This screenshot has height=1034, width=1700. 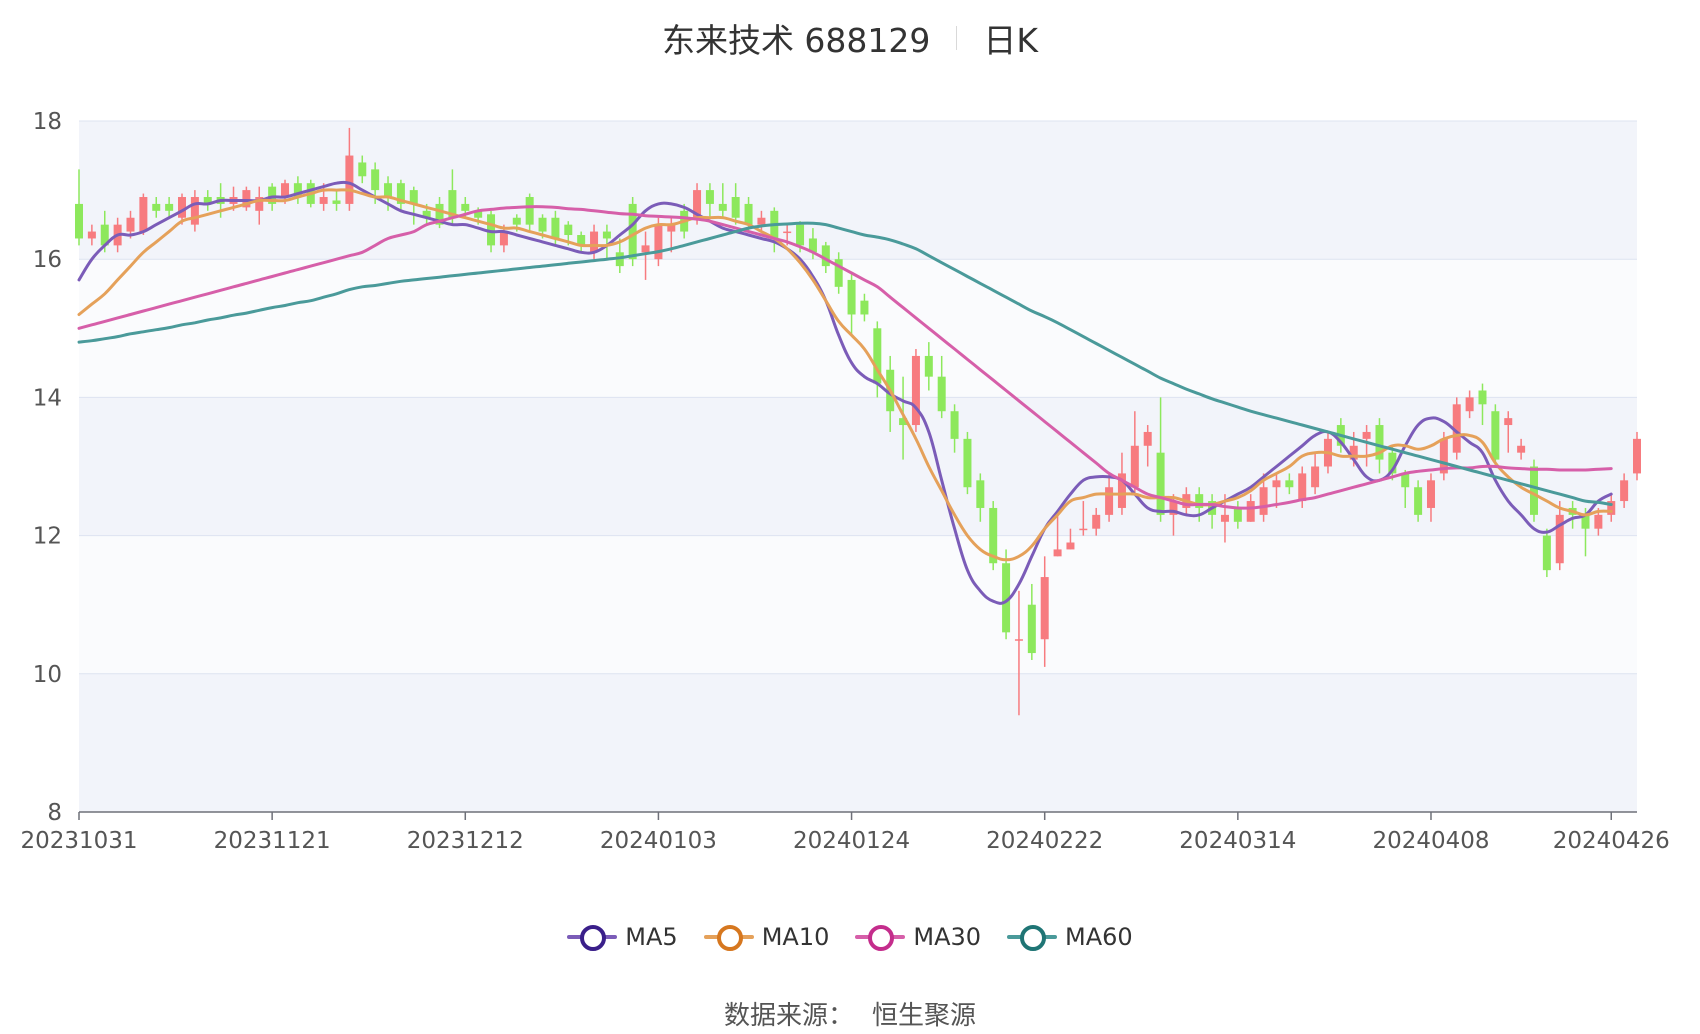 I want to click on kline-period: 日K, so click(x=1011, y=40).